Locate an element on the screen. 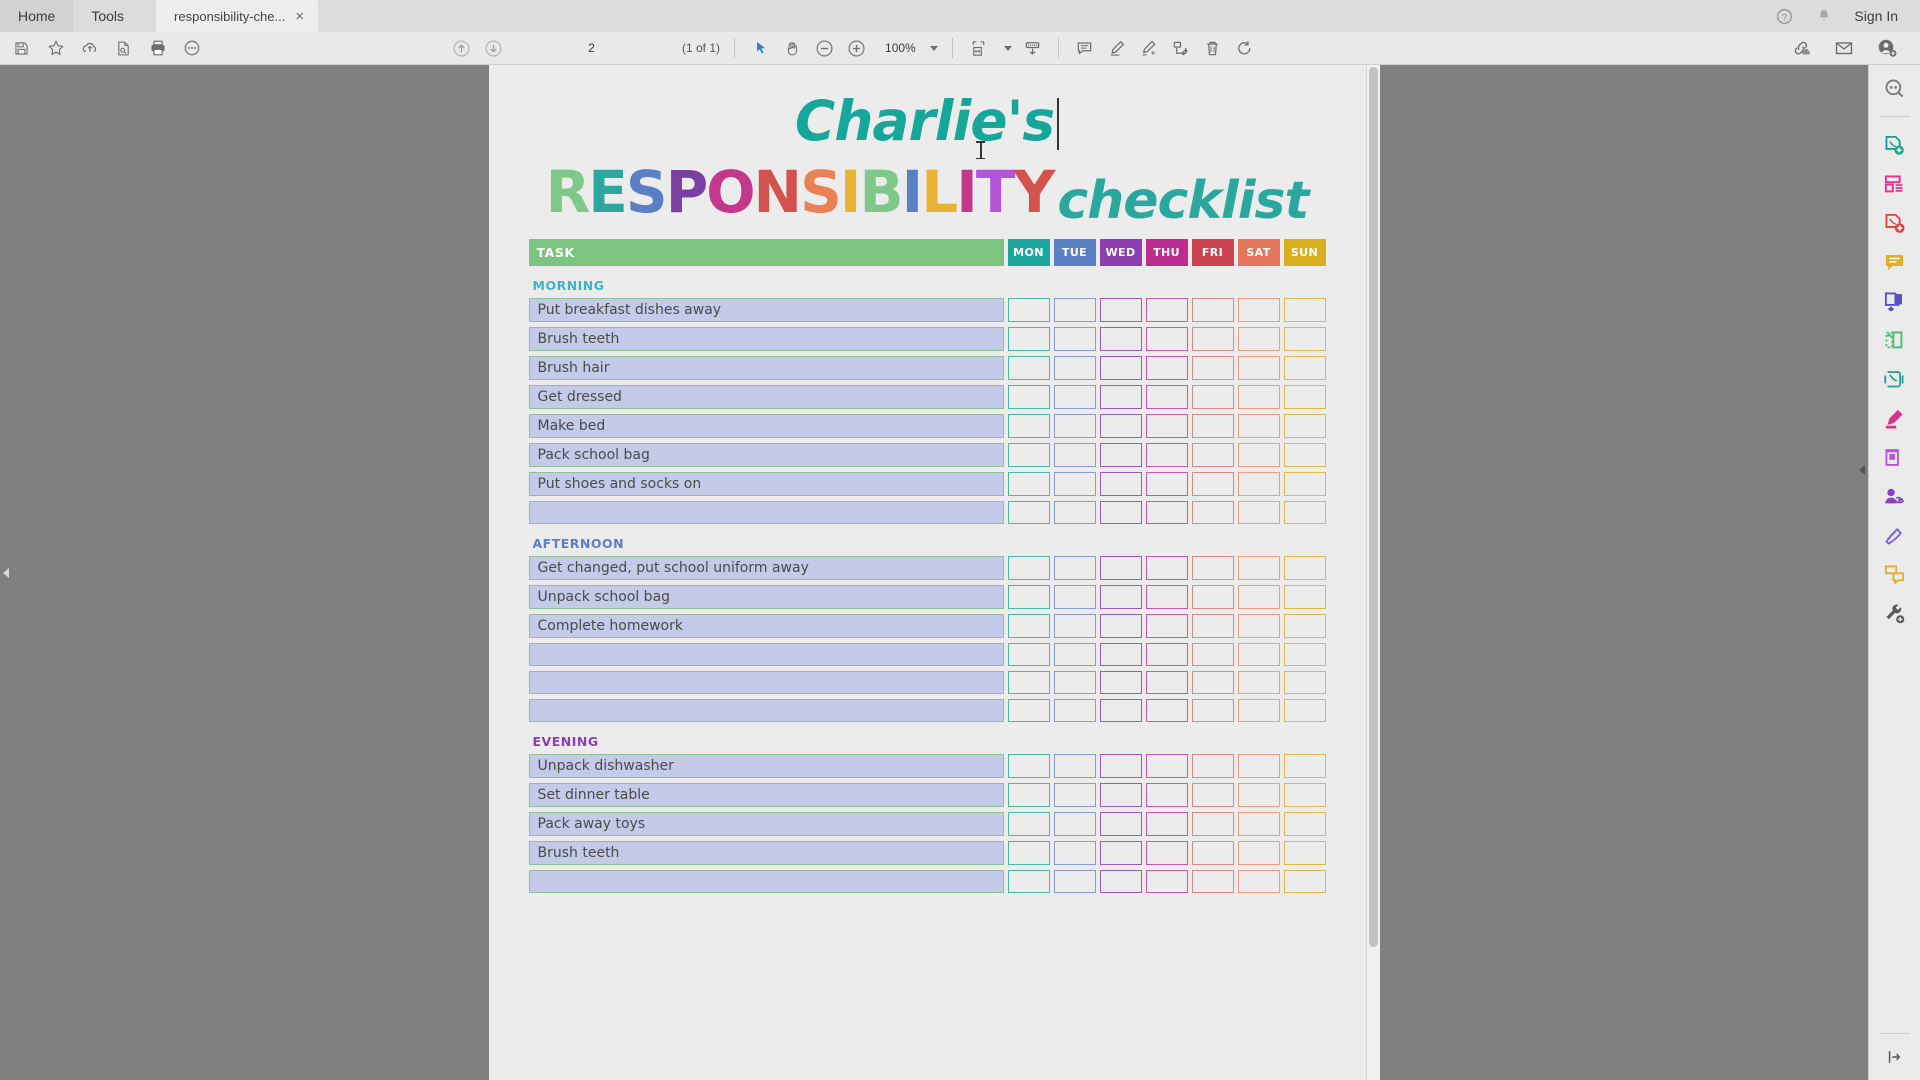  close-icon: × is located at coordinates (300, 16).